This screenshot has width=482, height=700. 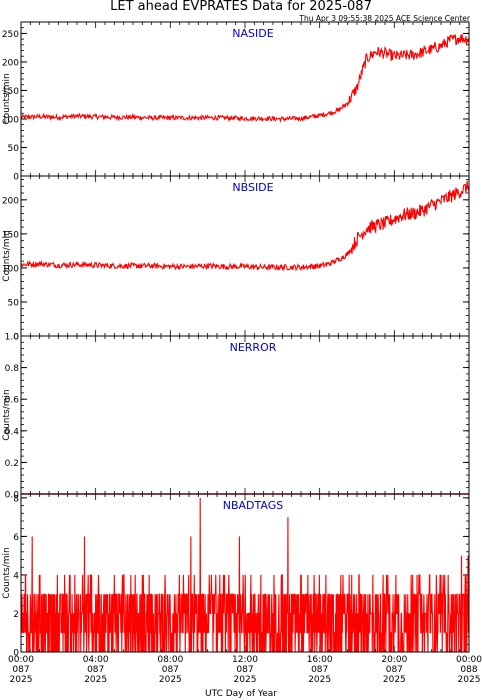 I want to click on y-tick-label: 0.4, so click(x=12, y=432).